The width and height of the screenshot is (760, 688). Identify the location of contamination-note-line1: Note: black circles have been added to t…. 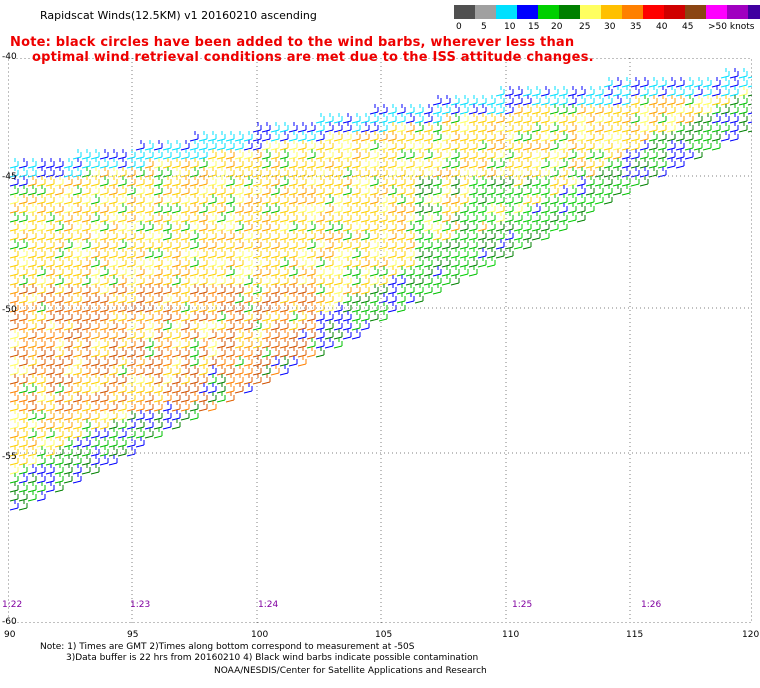
(292, 42).